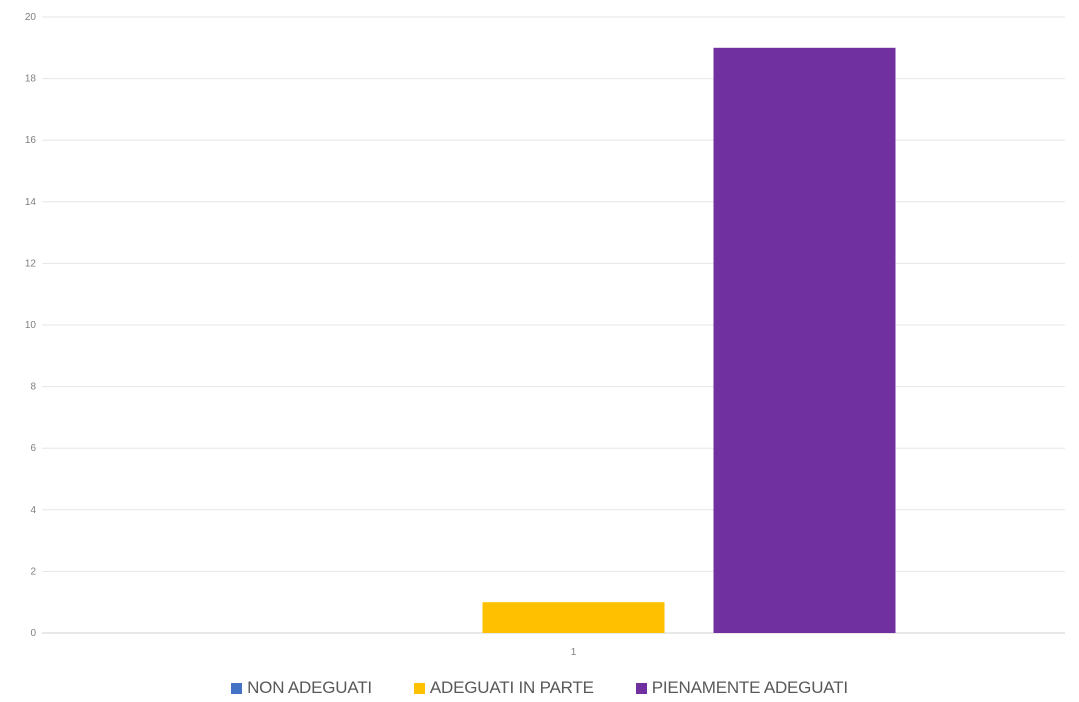 This screenshot has width=1079, height=702. I want to click on y-tick-label: 2, so click(33, 571).